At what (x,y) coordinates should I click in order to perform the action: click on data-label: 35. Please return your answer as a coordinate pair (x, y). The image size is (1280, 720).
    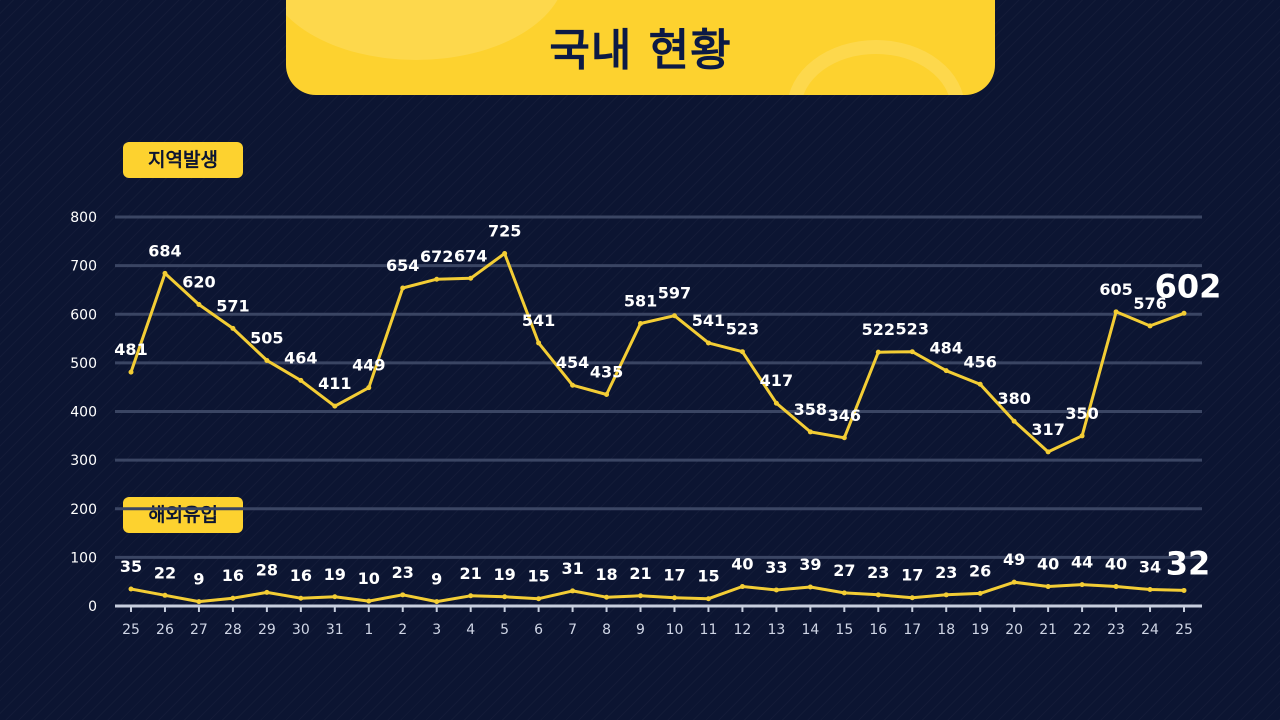
    Looking at the image, I should click on (131, 566).